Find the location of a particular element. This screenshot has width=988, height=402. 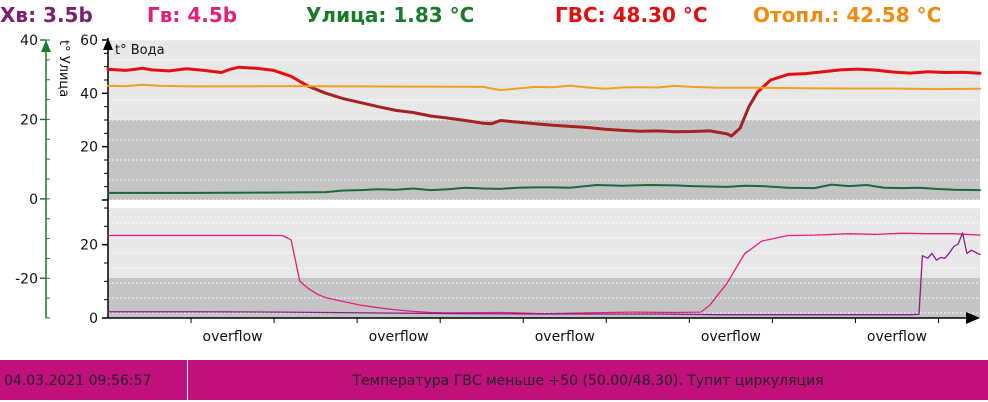

water-tick-label: 60 is located at coordinates (89, 41).